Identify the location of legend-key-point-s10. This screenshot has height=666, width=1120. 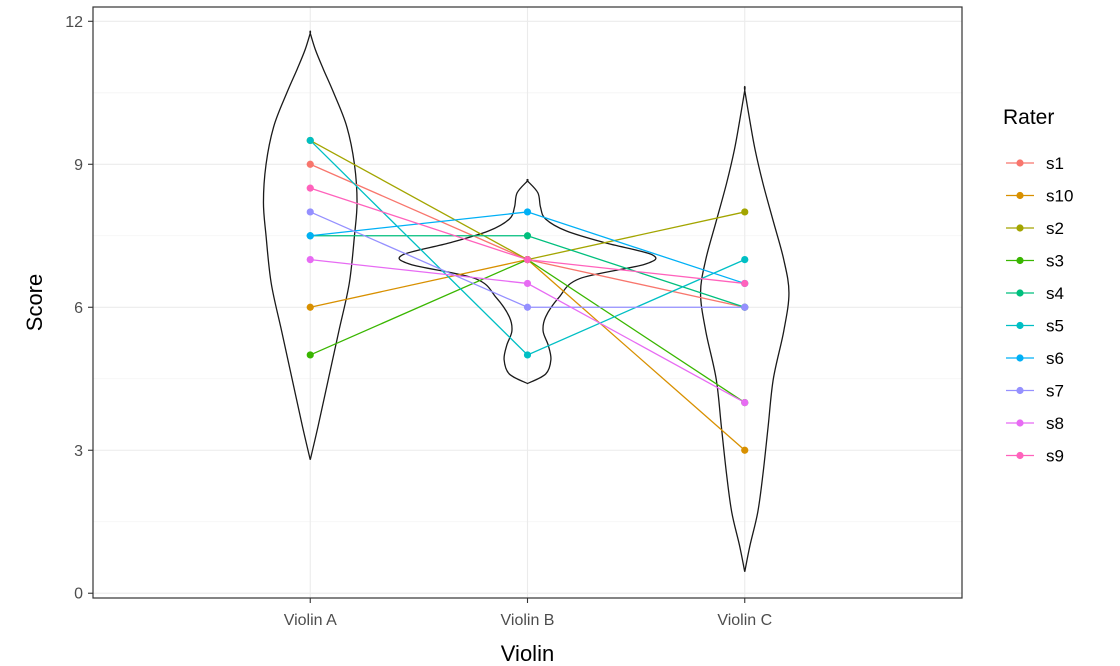
(1020, 195).